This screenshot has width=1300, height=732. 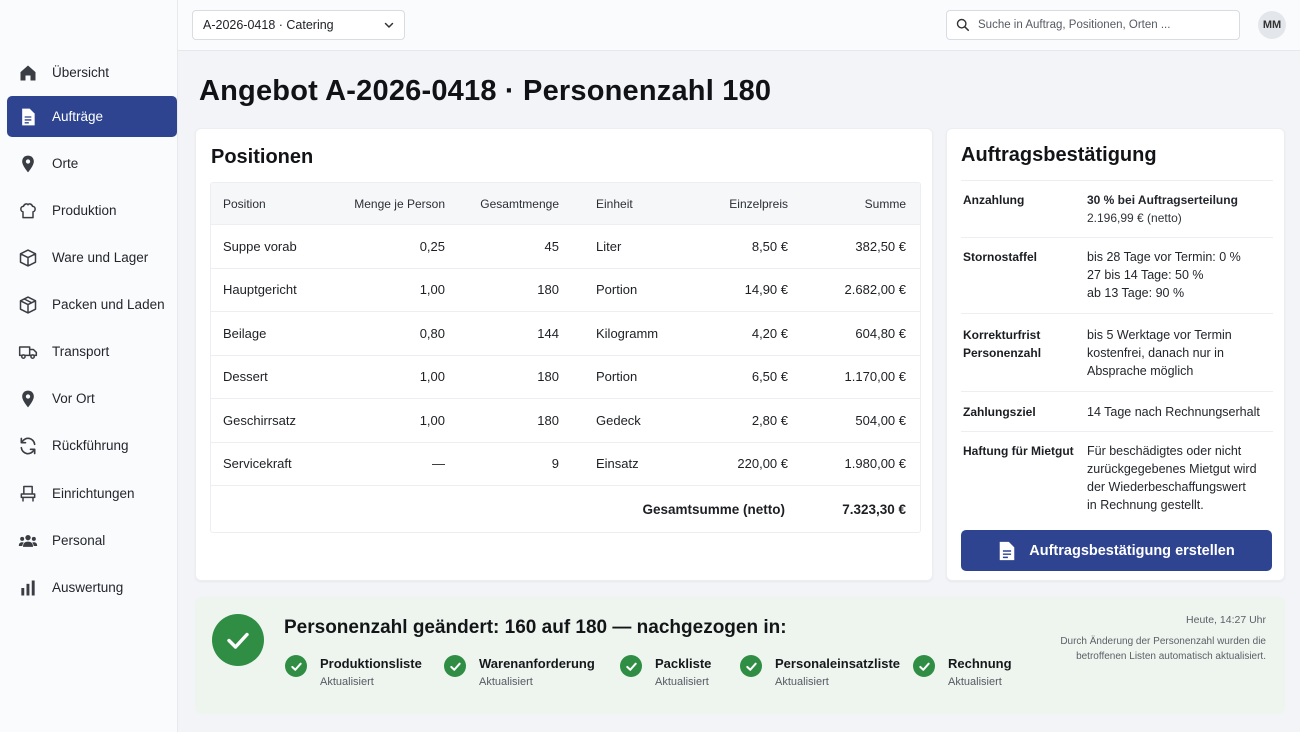 What do you see at coordinates (1002, 335) in the screenshot?
I see `correction-key-line: Korrekturfrist` at bounding box center [1002, 335].